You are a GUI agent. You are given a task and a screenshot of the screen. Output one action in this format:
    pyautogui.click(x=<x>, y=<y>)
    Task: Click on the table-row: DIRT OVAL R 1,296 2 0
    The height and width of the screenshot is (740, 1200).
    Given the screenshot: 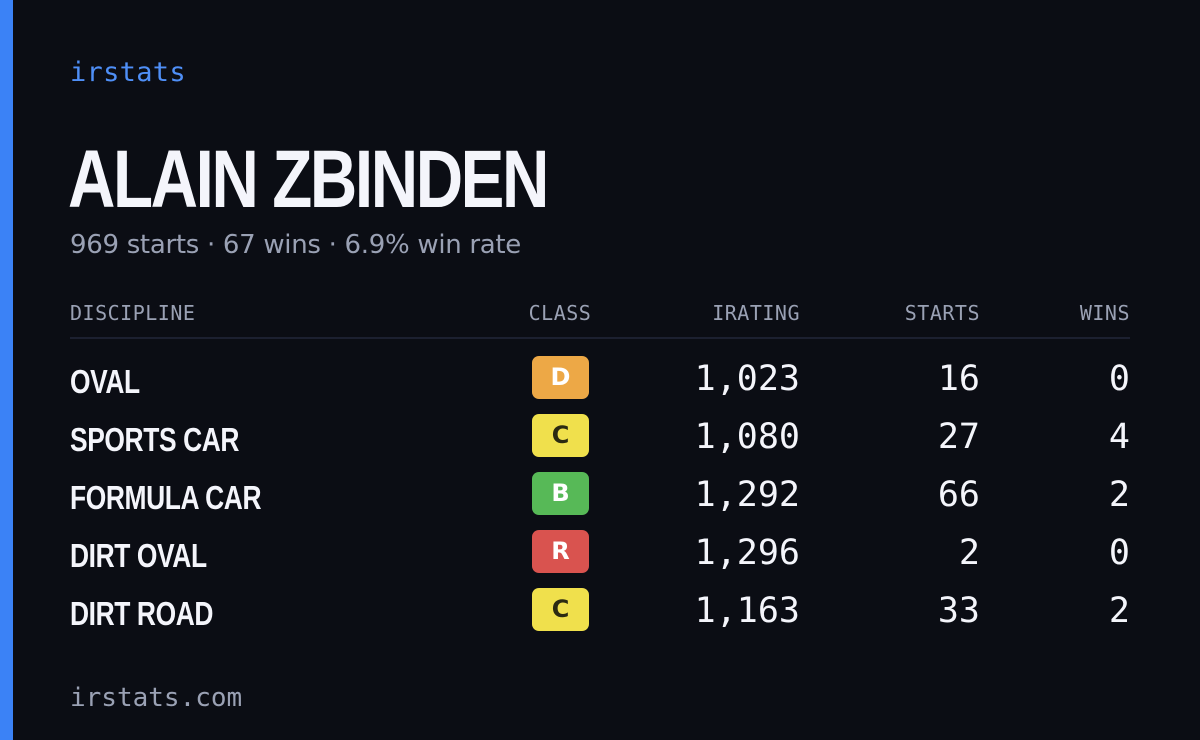 What is the action you would take?
    pyautogui.click(x=600, y=556)
    